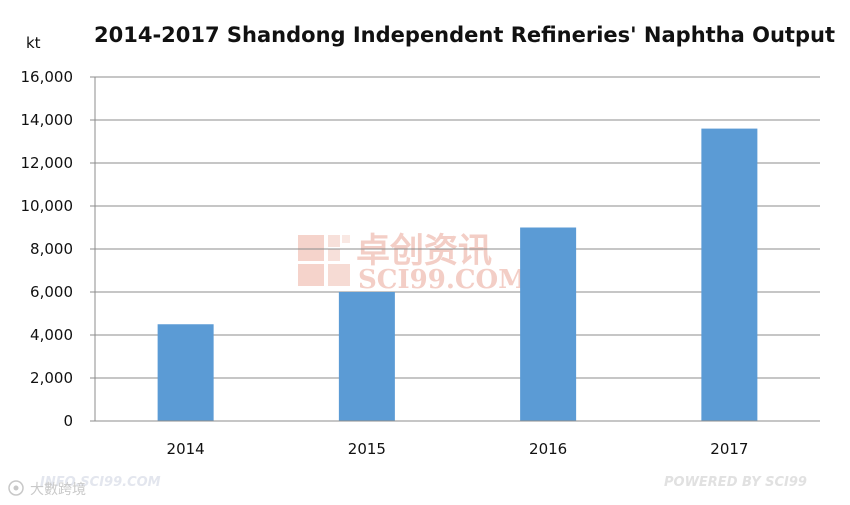  Describe the element at coordinates (458, 449) in the screenshot. I see `x-axis-ticks: 2014 2015 2016 2017` at that location.